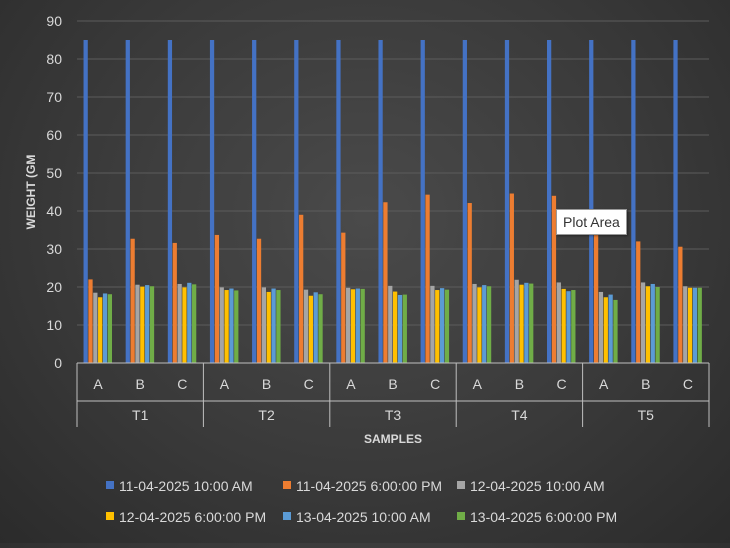 This screenshot has width=730, height=548. Describe the element at coordinates (54, 59) in the screenshot. I see `y-tick-label: 80` at that location.